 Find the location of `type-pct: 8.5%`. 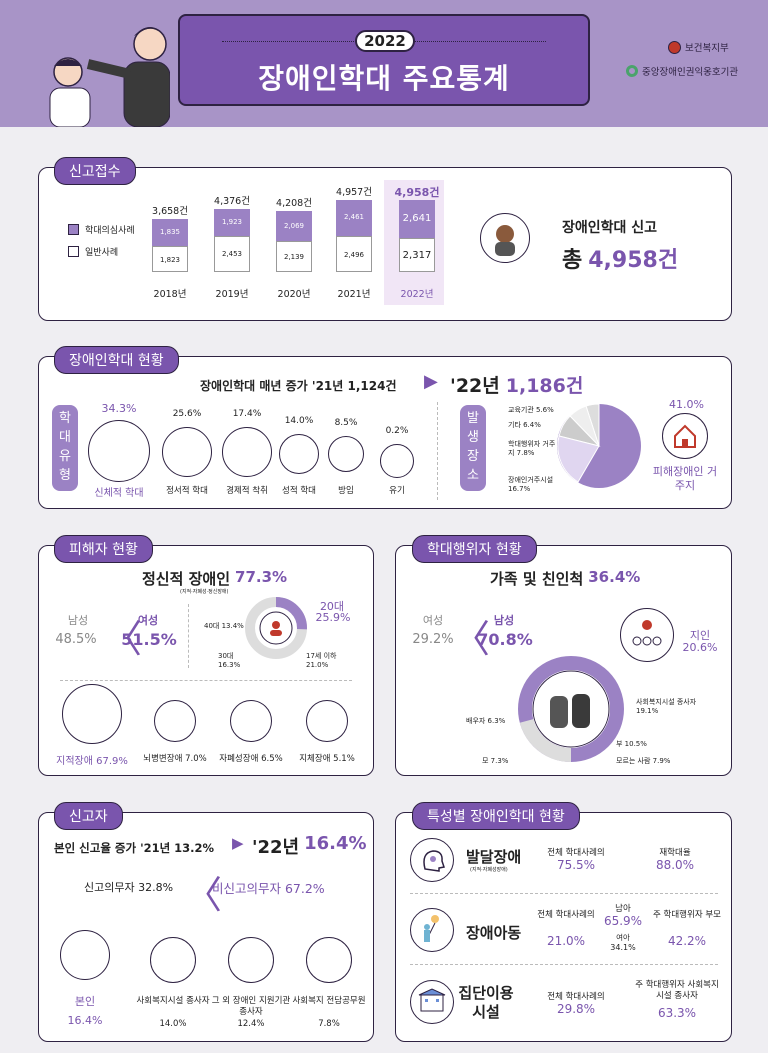

type-pct: 8.5% is located at coordinates (346, 423).